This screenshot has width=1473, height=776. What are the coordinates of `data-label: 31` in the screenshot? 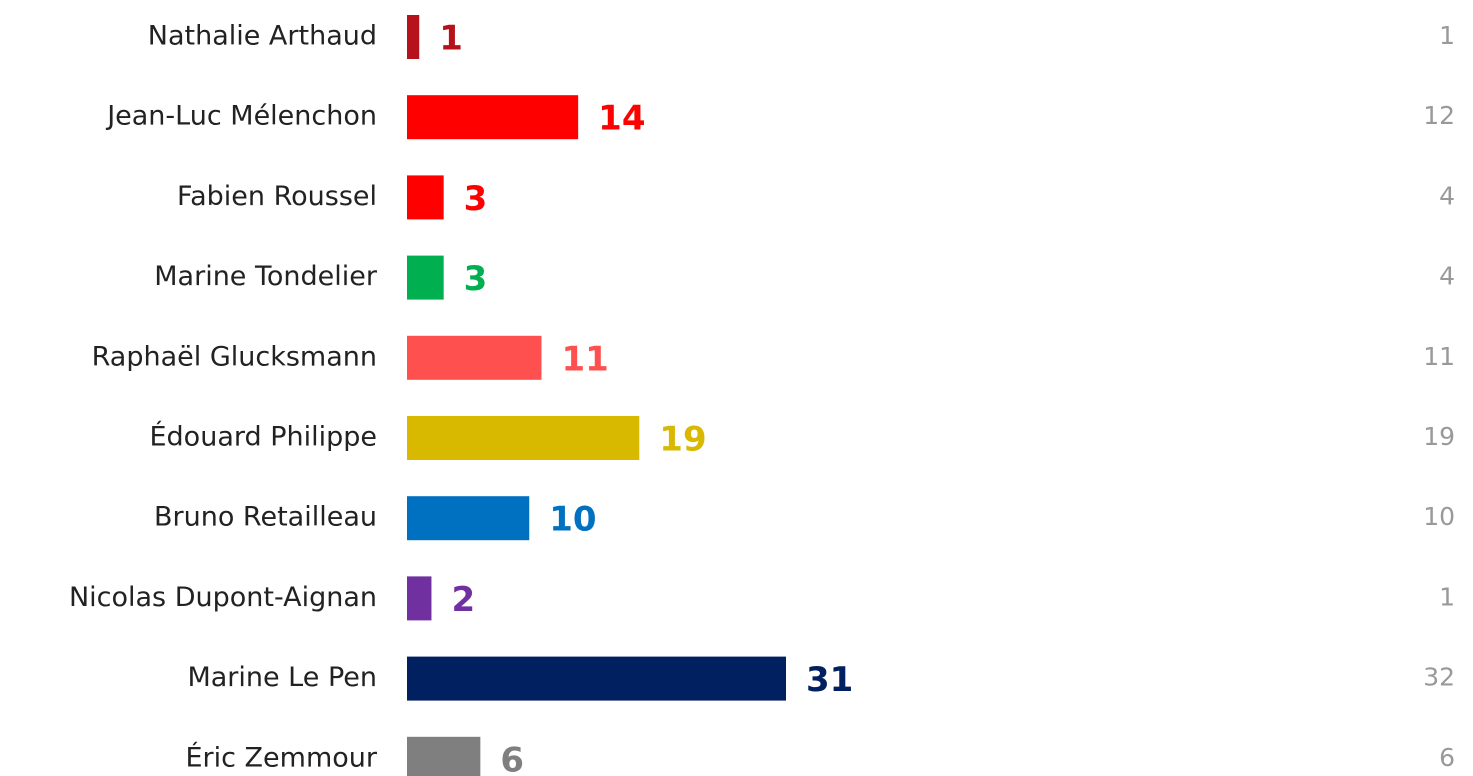 It's located at (829, 680).